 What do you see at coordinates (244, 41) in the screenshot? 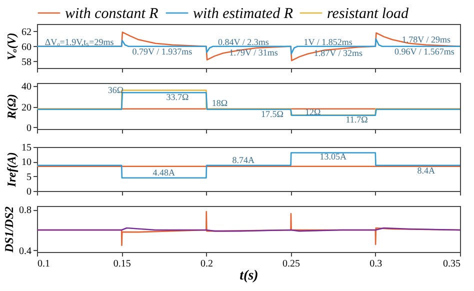
I see `annotation: 0.84V / 2.3ms` at bounding box center [244, 41].